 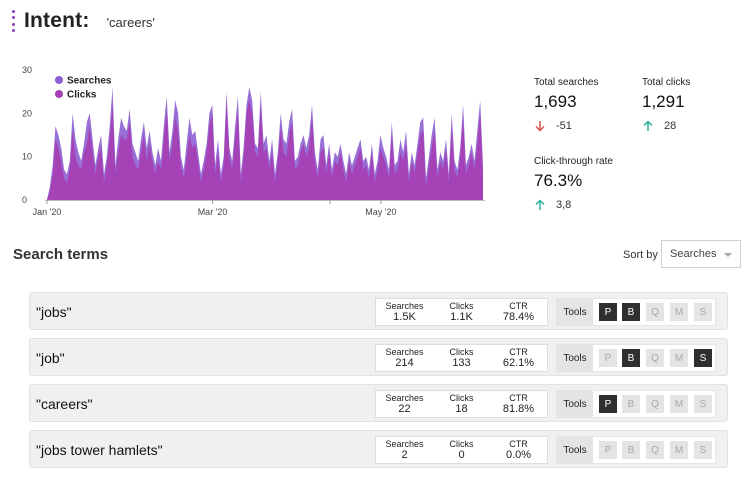 I want to click on metric-value: 1.5K, so click(x=404, y=317).